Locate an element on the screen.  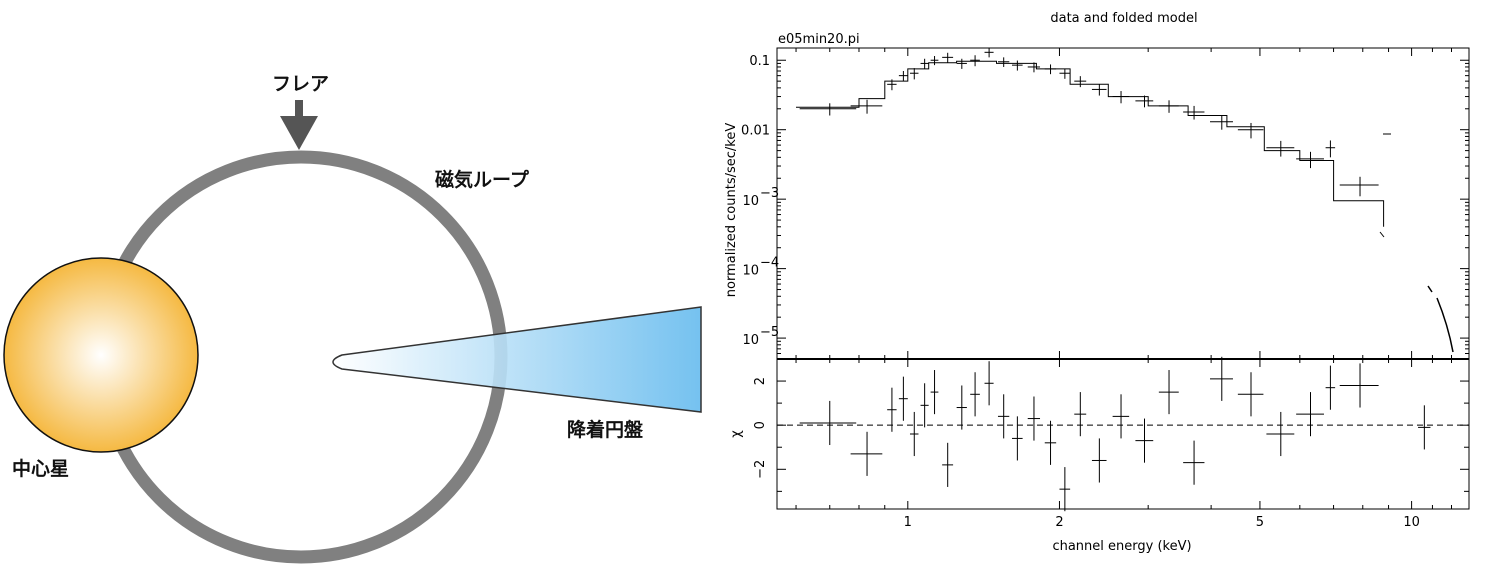
model-tail is located at coordinates (1440, 319).